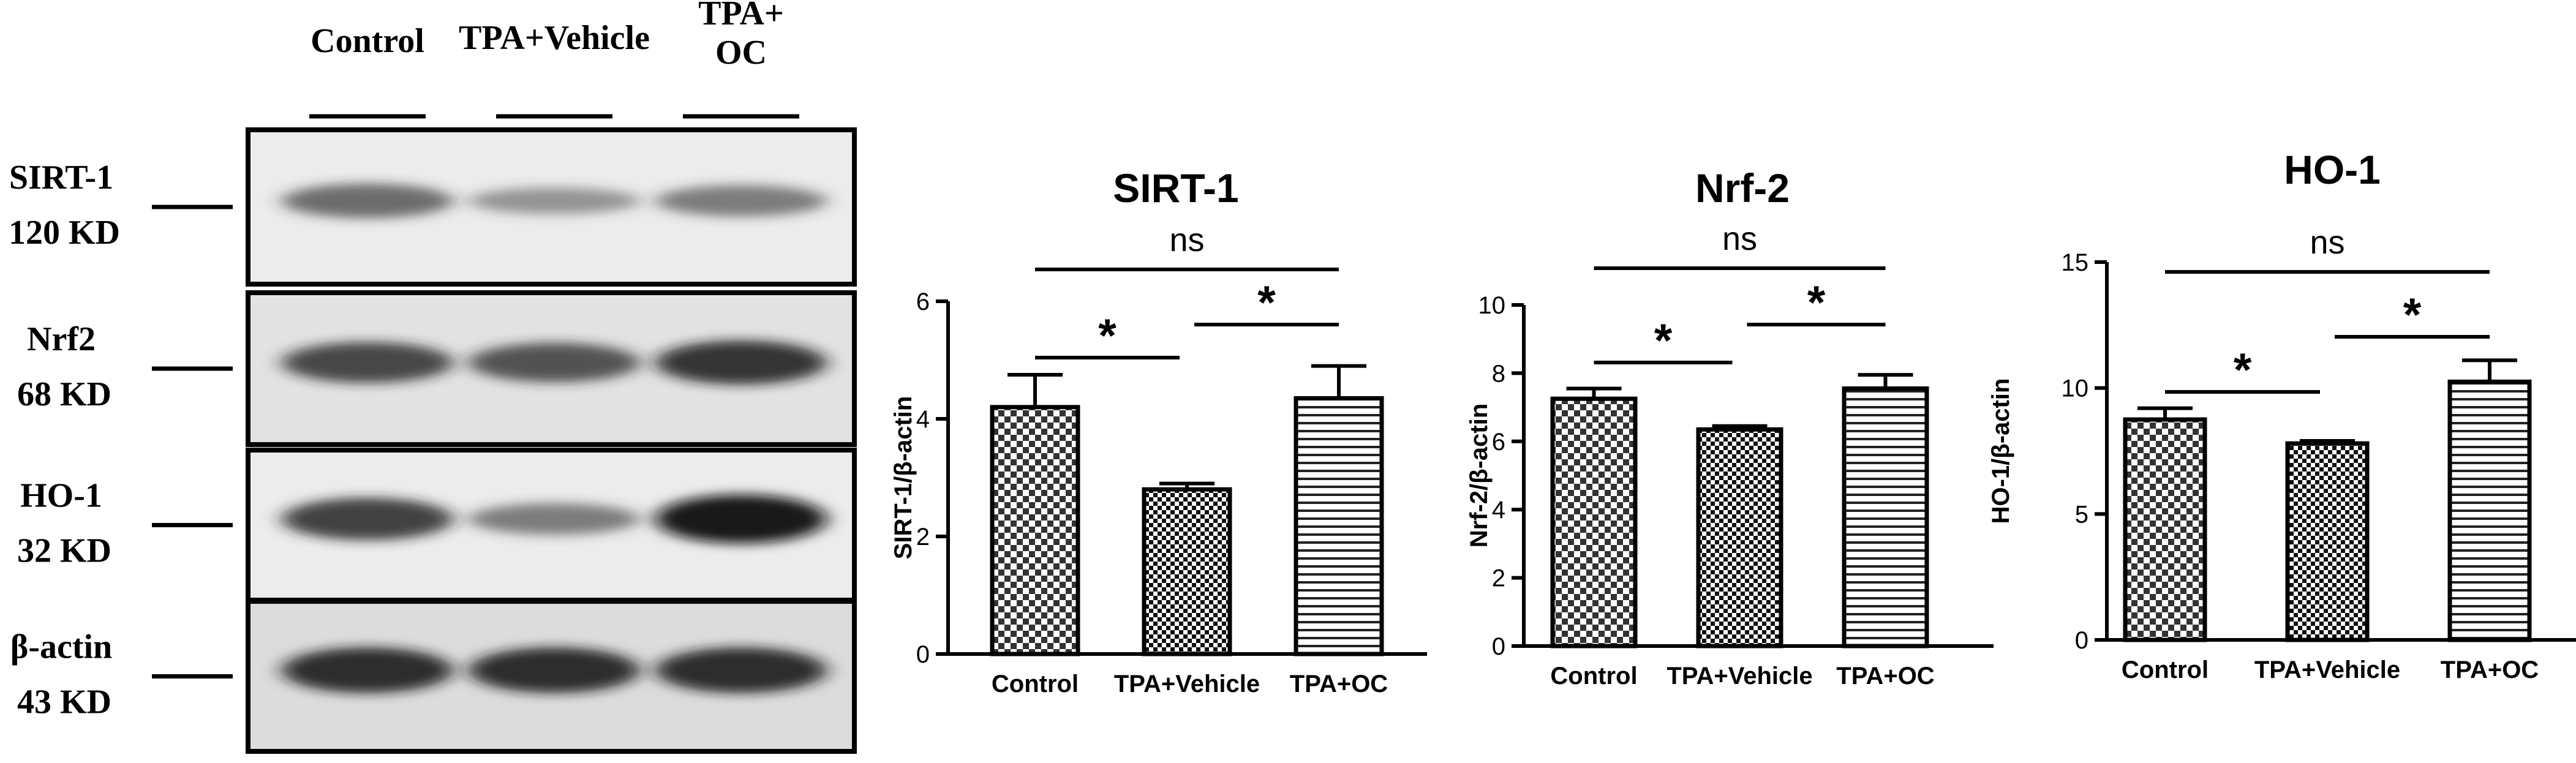 The width and height of the screenshot is (2576, 763). Describe the element at coordinates (2075, 262) in the screenshot. I see `y-tick-label: 15` at that location.